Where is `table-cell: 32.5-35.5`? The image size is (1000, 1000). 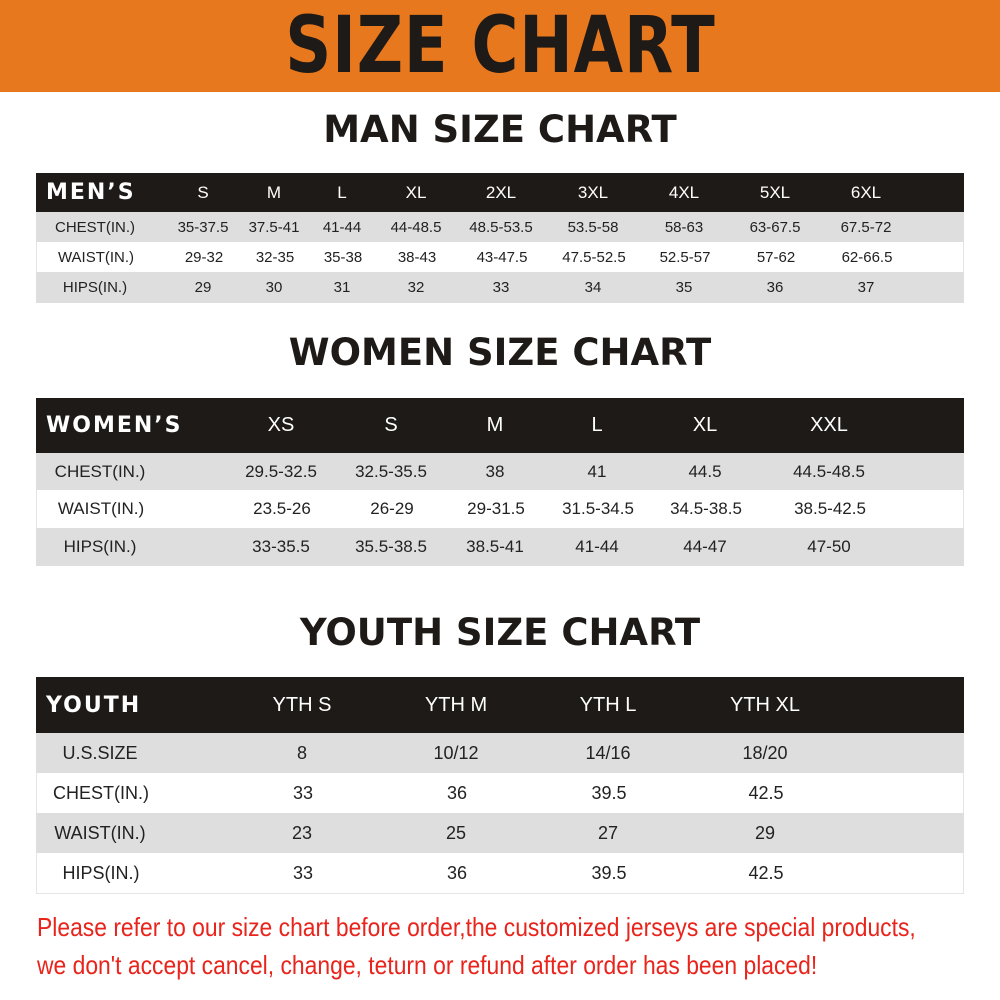
table-cell: 32.5-35.5 is located at coordinates (391, 471).